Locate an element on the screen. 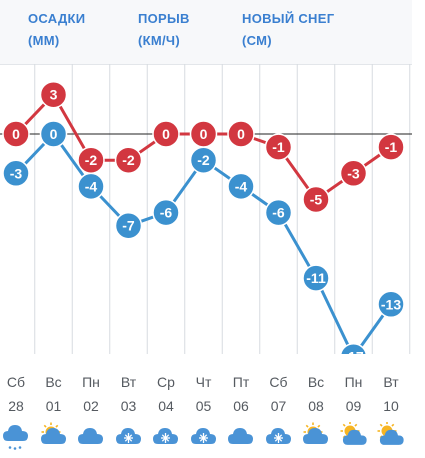  point-label: -6 is located at coordinates (166, 213).